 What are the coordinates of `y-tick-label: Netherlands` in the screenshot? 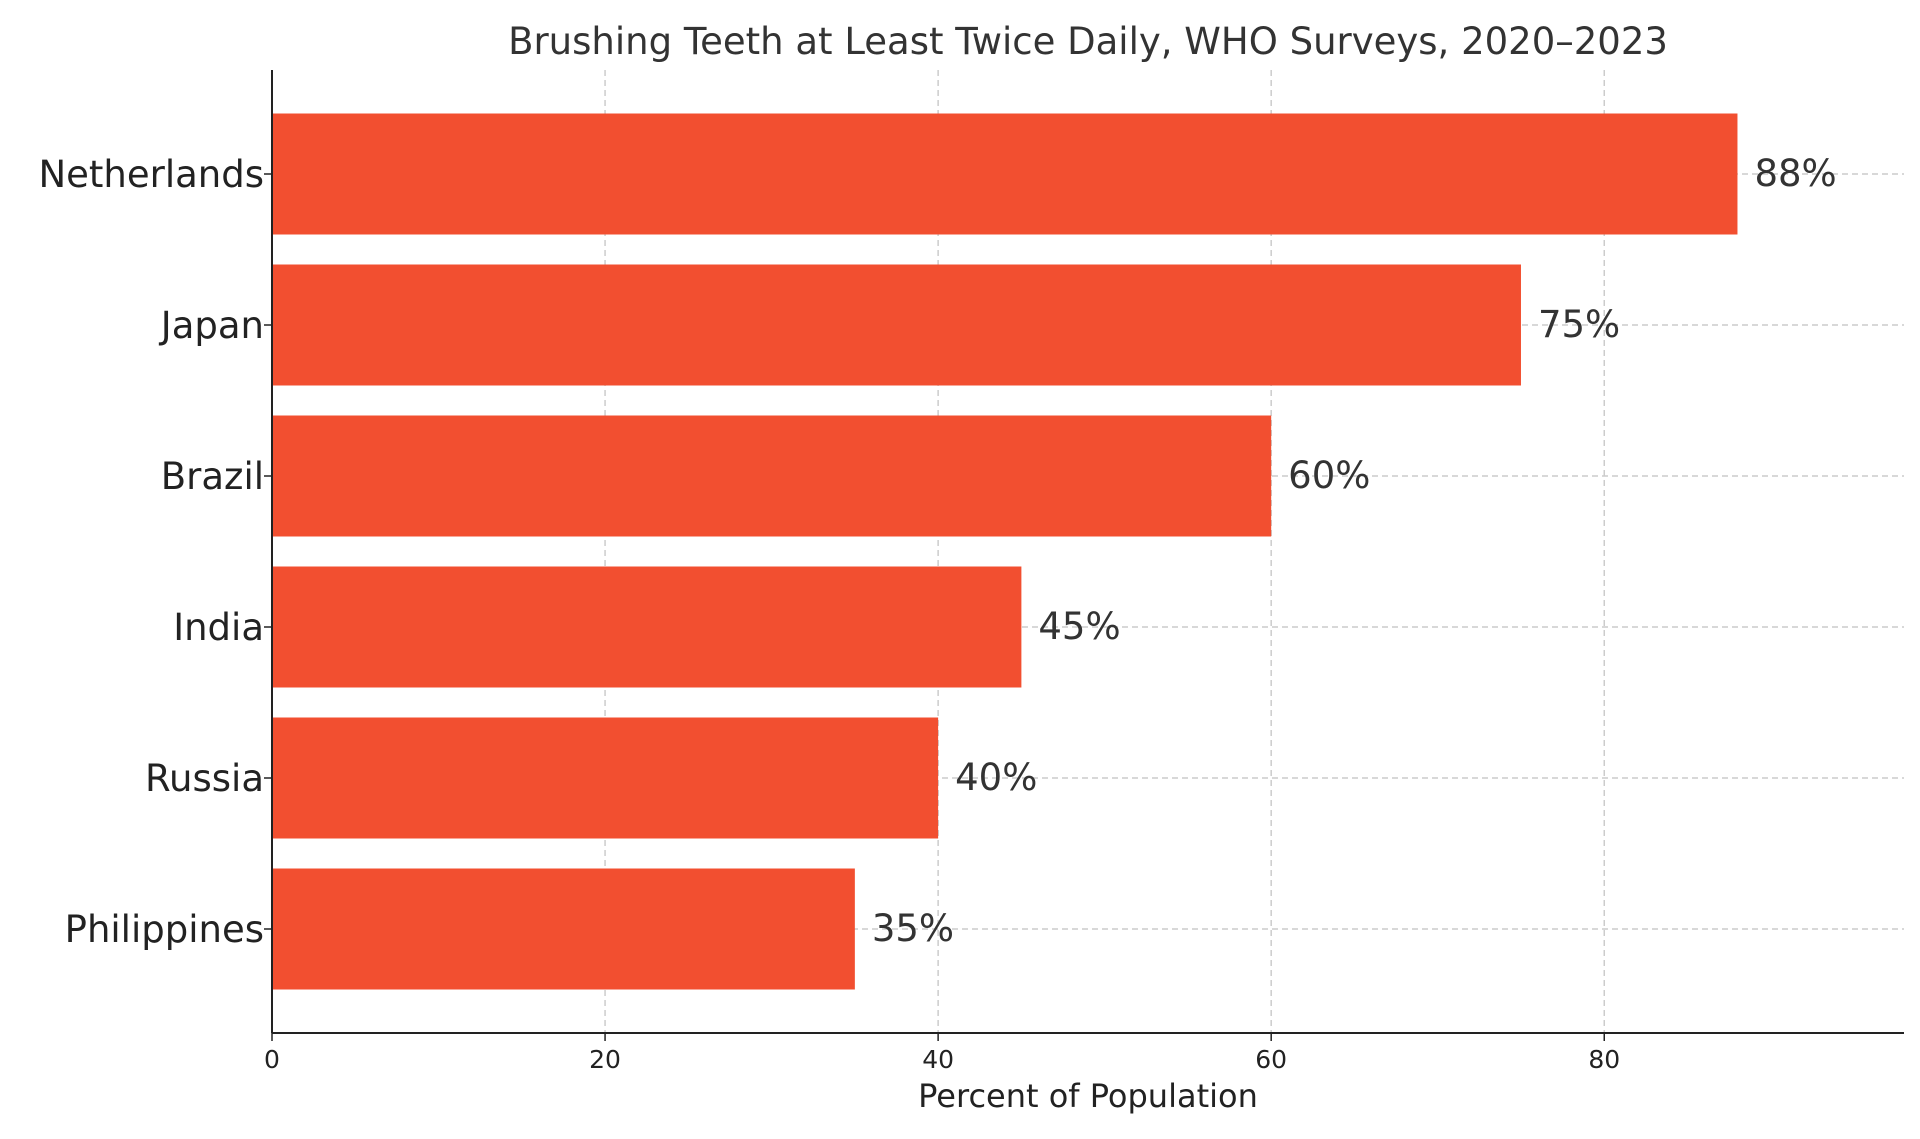 It's located at (151, 174).